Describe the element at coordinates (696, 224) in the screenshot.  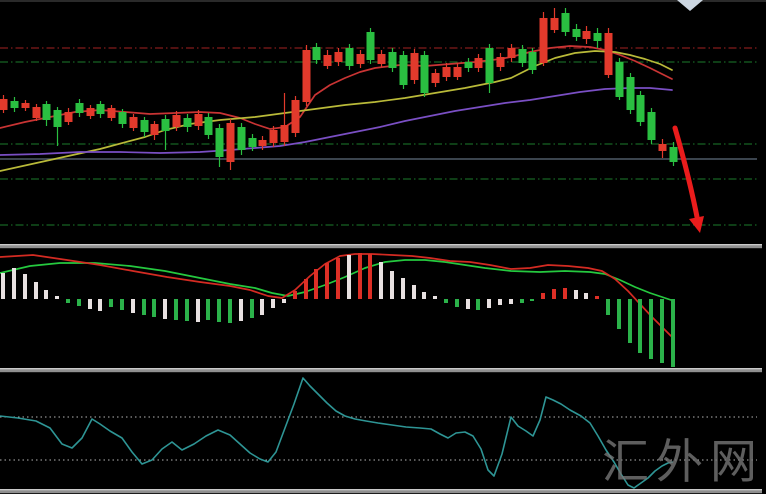
I see `sell-arrow-head-icon` at that location.